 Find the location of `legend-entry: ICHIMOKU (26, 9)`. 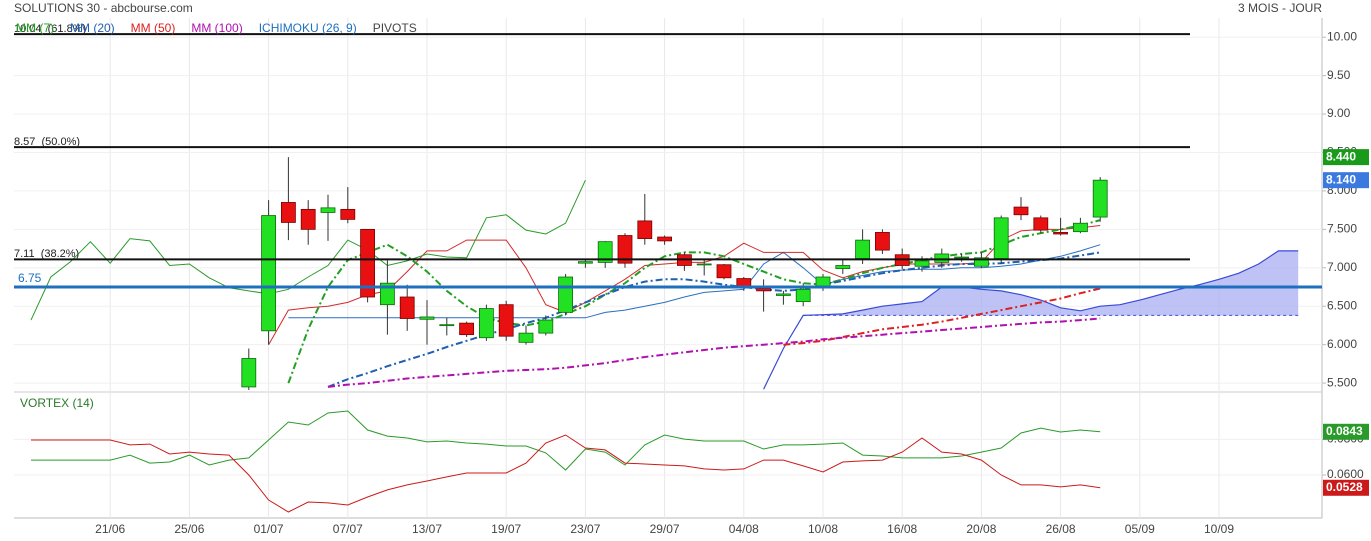

legend-entry: ICHIMOKU (26, 9) is located at coordinates (308, 28).